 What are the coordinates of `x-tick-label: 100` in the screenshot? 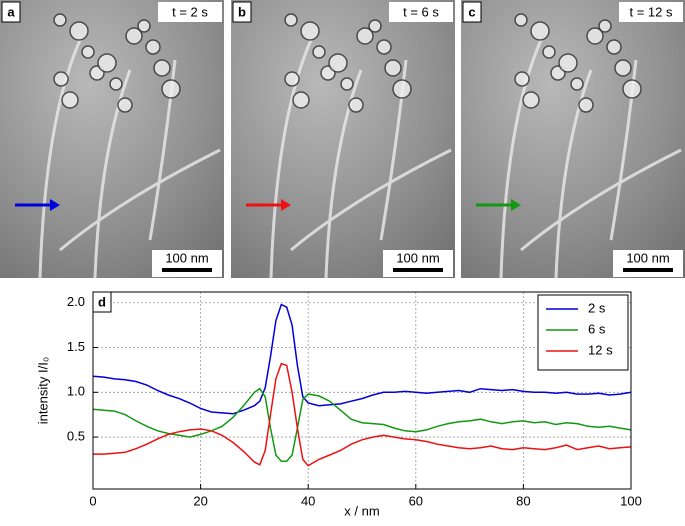 It's located at (631, 500).